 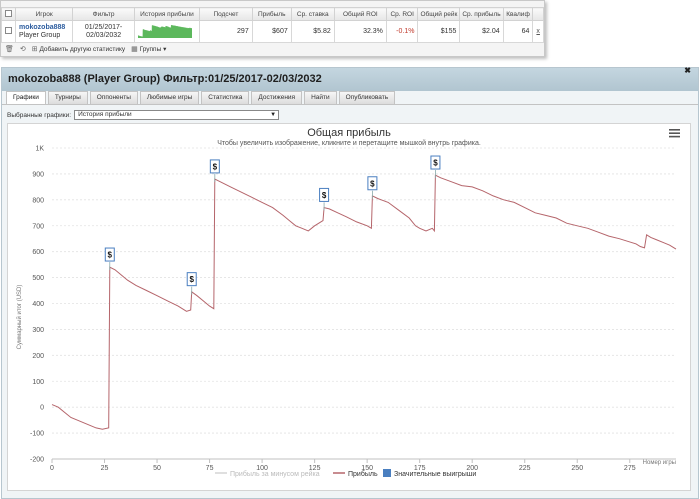 What do you see at coordinates (363, 474) in the screenshot?
I see `legend-label-profit: Прибыль` at bounding box center [363, 474].